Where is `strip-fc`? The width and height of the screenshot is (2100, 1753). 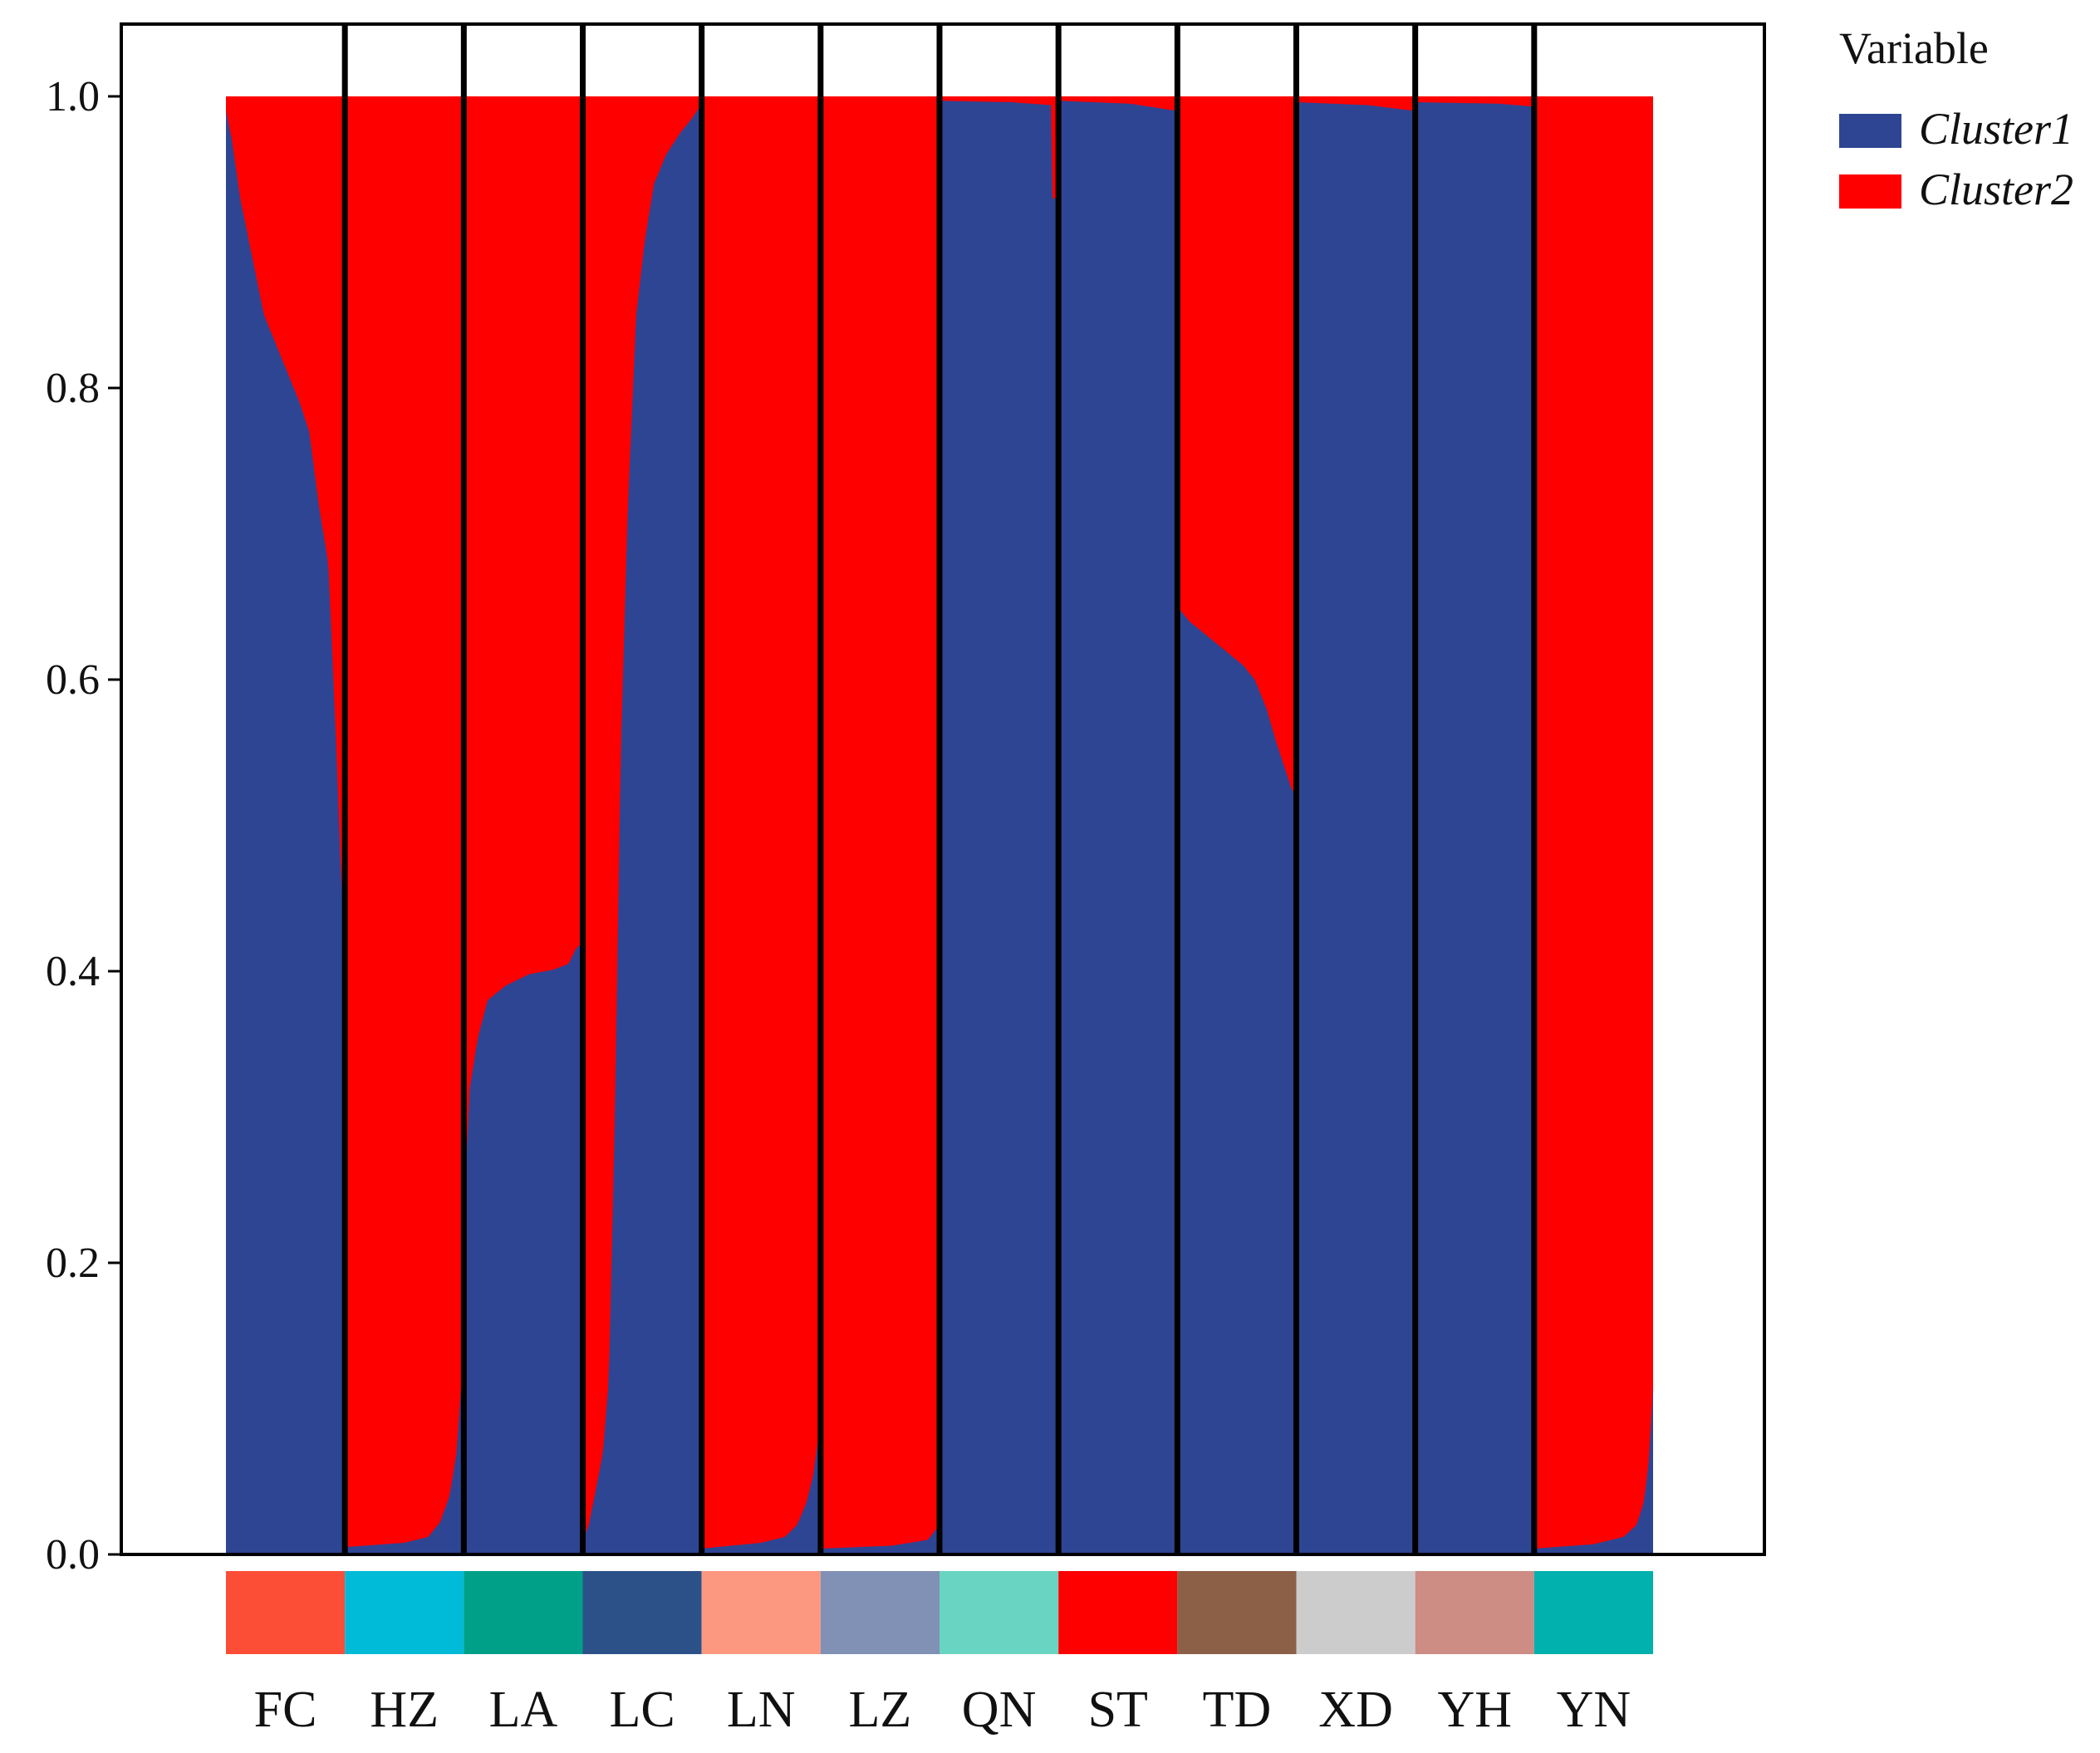 strip-fc is located at coordinates (286, 1612).